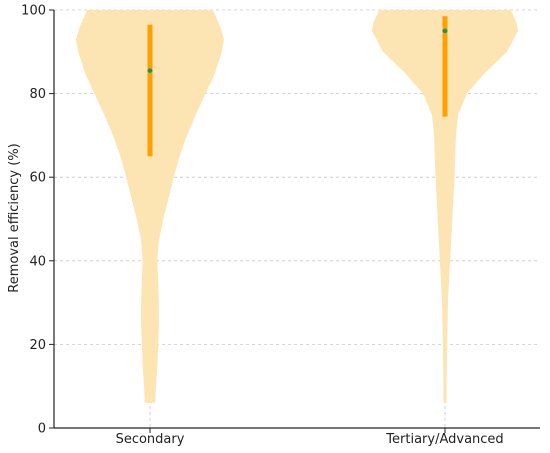 This screenshot has width=550, height=453. Describe the element at coordinates (37, 178) in the screenshot. I see `y-tick-label: 60` at that location.